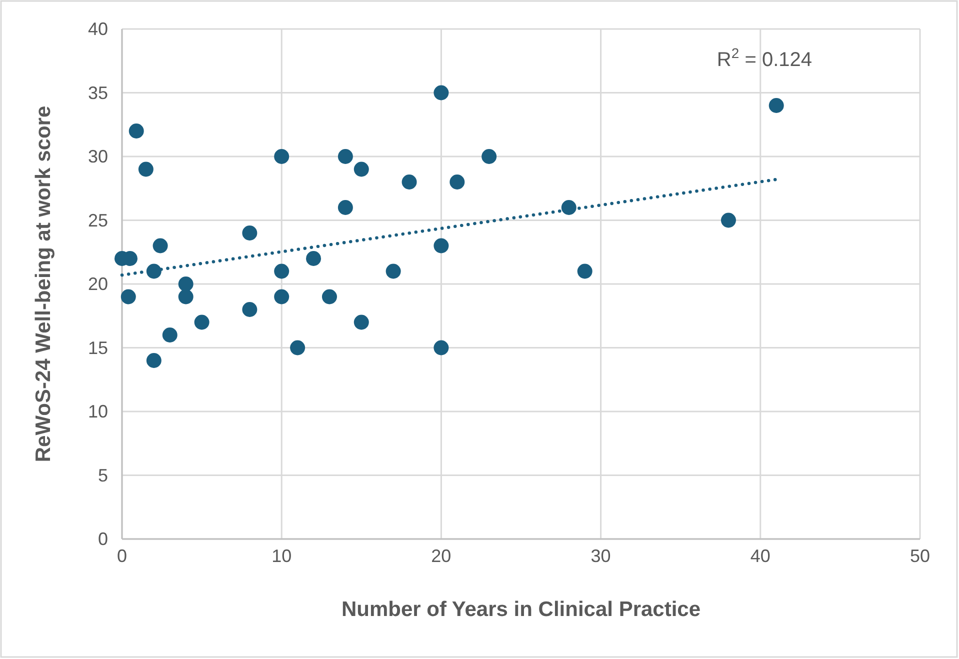 The image size is (959, 659). I want to click on x-tick-label: 50, so click(920, 556).